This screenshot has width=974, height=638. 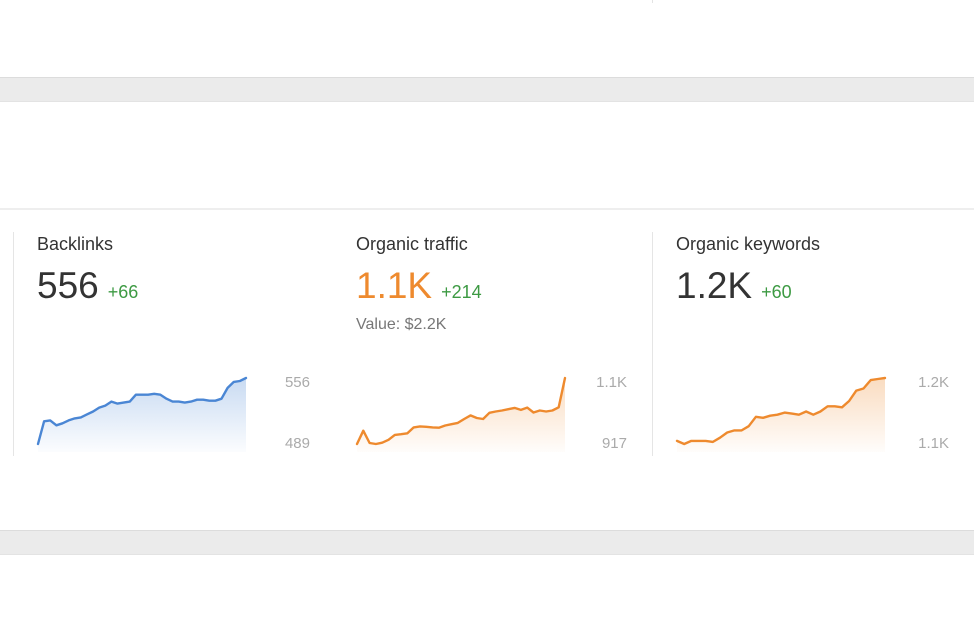 What do you see at coordinates (68, 285) in the screenshot?
I see `metric-value: 556` at bounding box center [68, 285].